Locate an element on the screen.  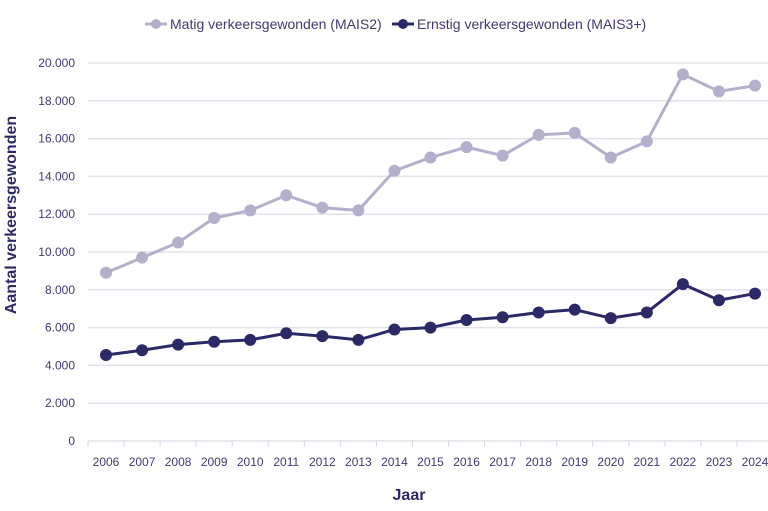
y-tick-label: 2.000 is located at coordinates (60, 403).